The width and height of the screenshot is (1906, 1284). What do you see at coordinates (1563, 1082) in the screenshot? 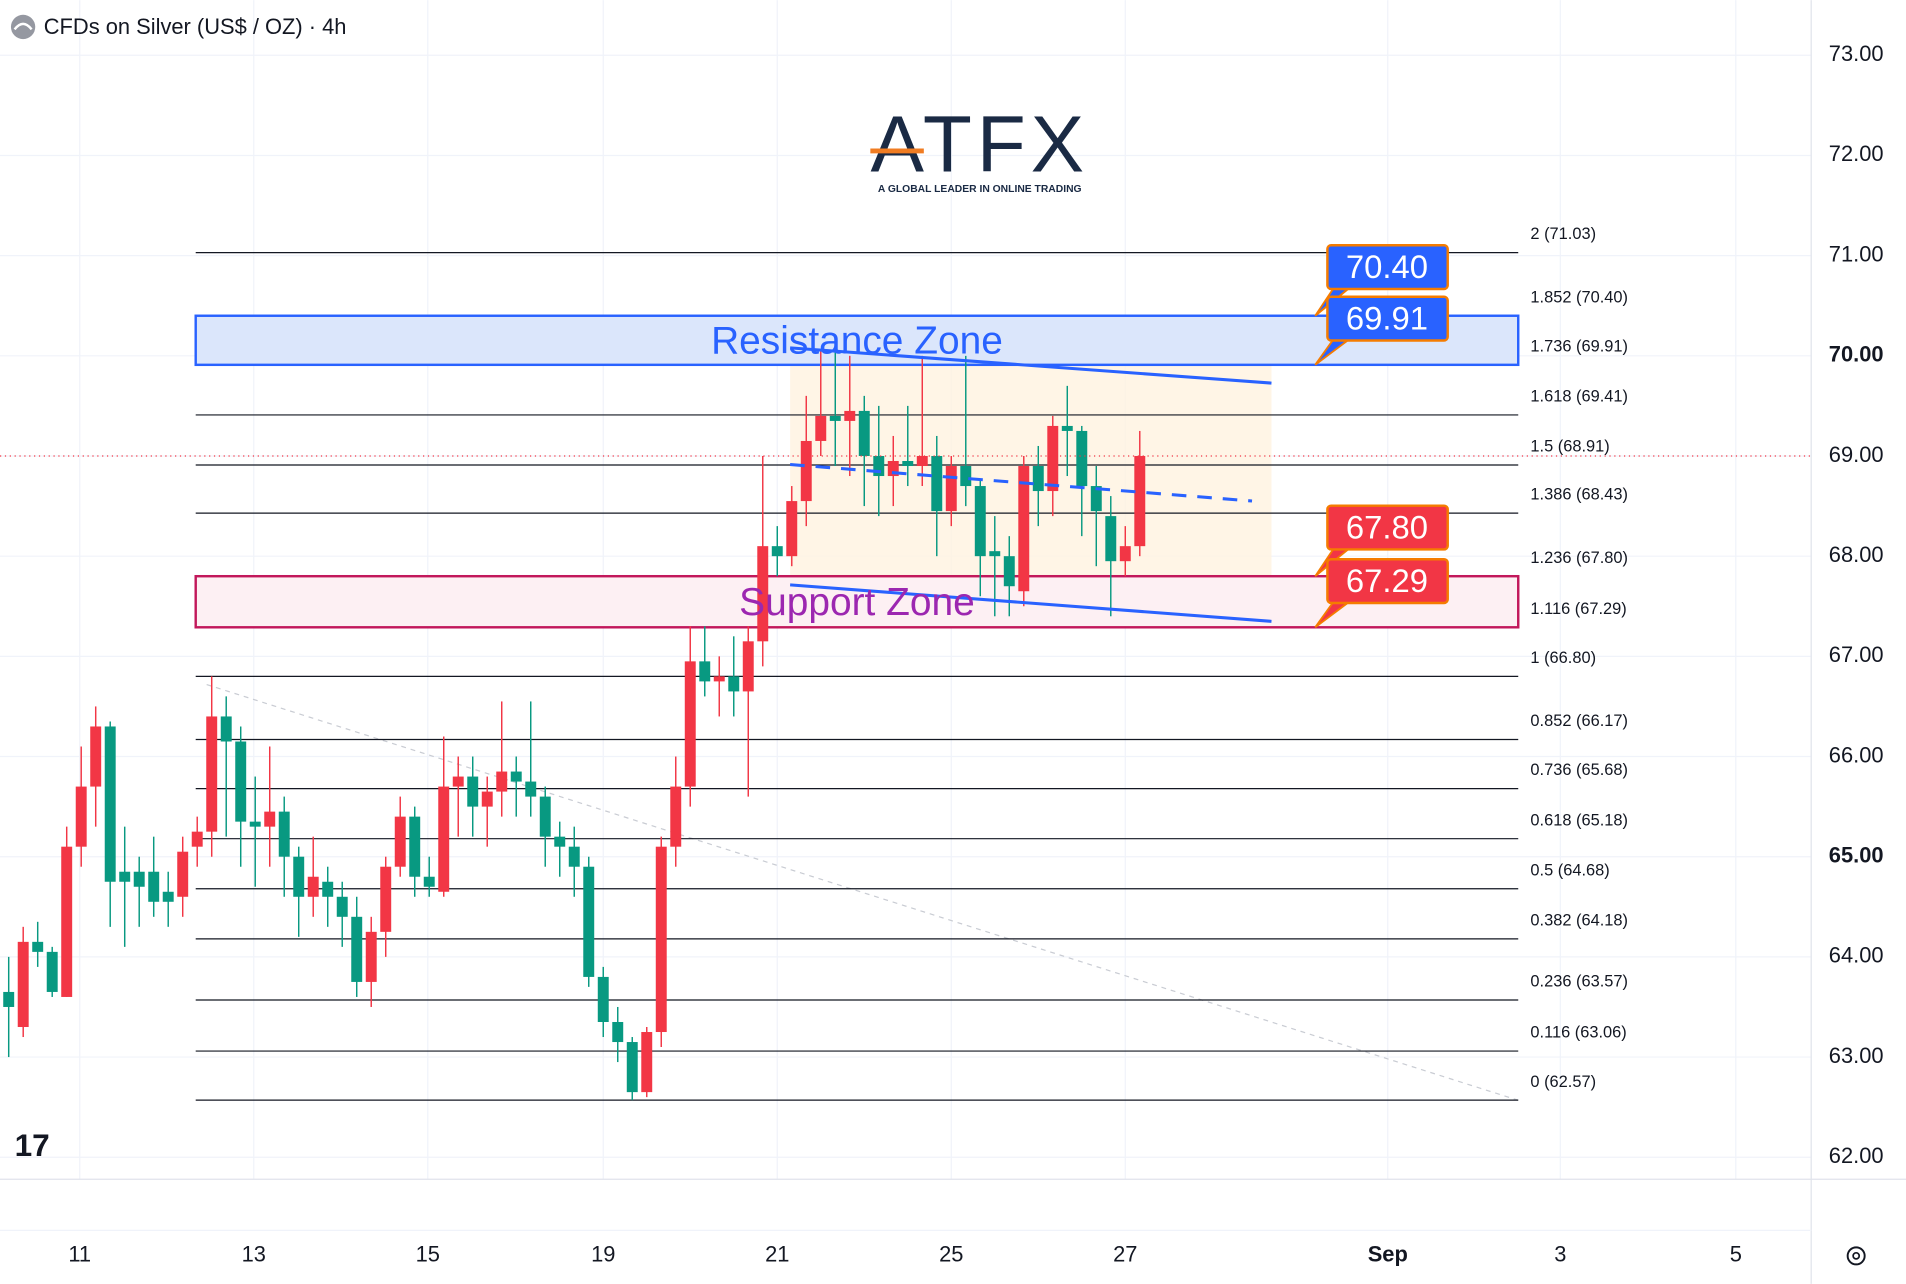
I see `fib-label: 0 (62.57)` at bounding box center [1563, 1082].